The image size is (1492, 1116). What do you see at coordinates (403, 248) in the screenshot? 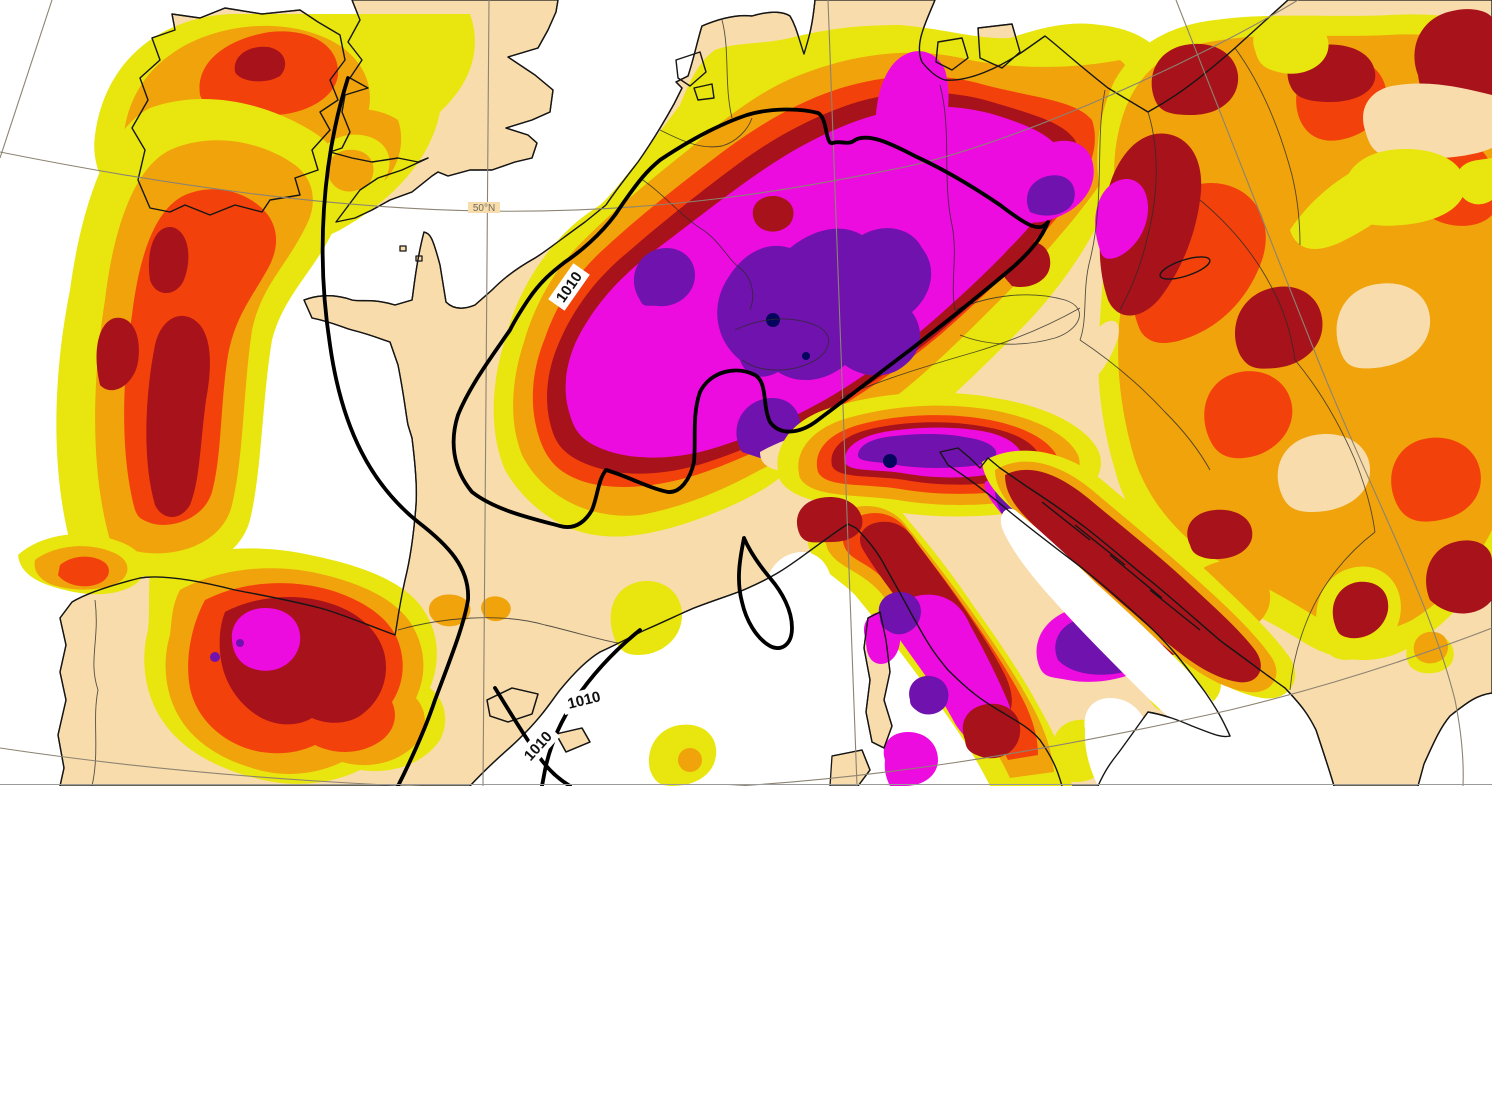
I see `land-channel-isle` at bounding box center [403, 248].